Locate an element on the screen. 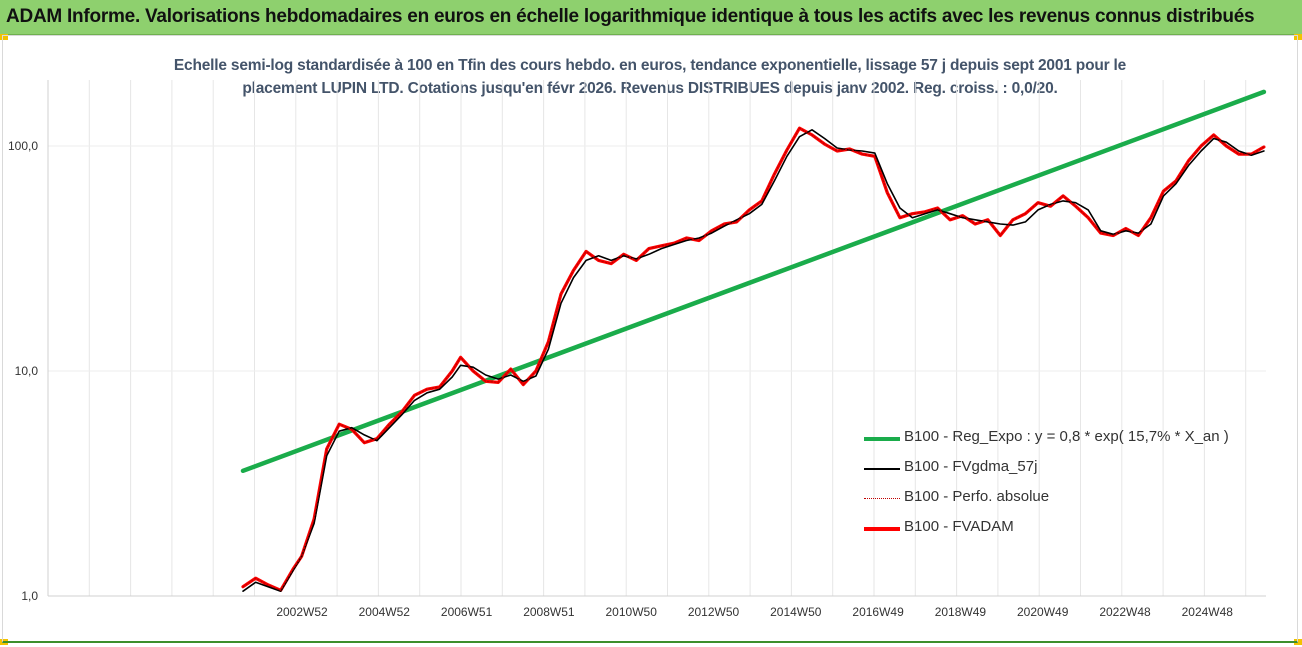  x-tick-label: 2024W48 is located at coordinates (1208, 612).